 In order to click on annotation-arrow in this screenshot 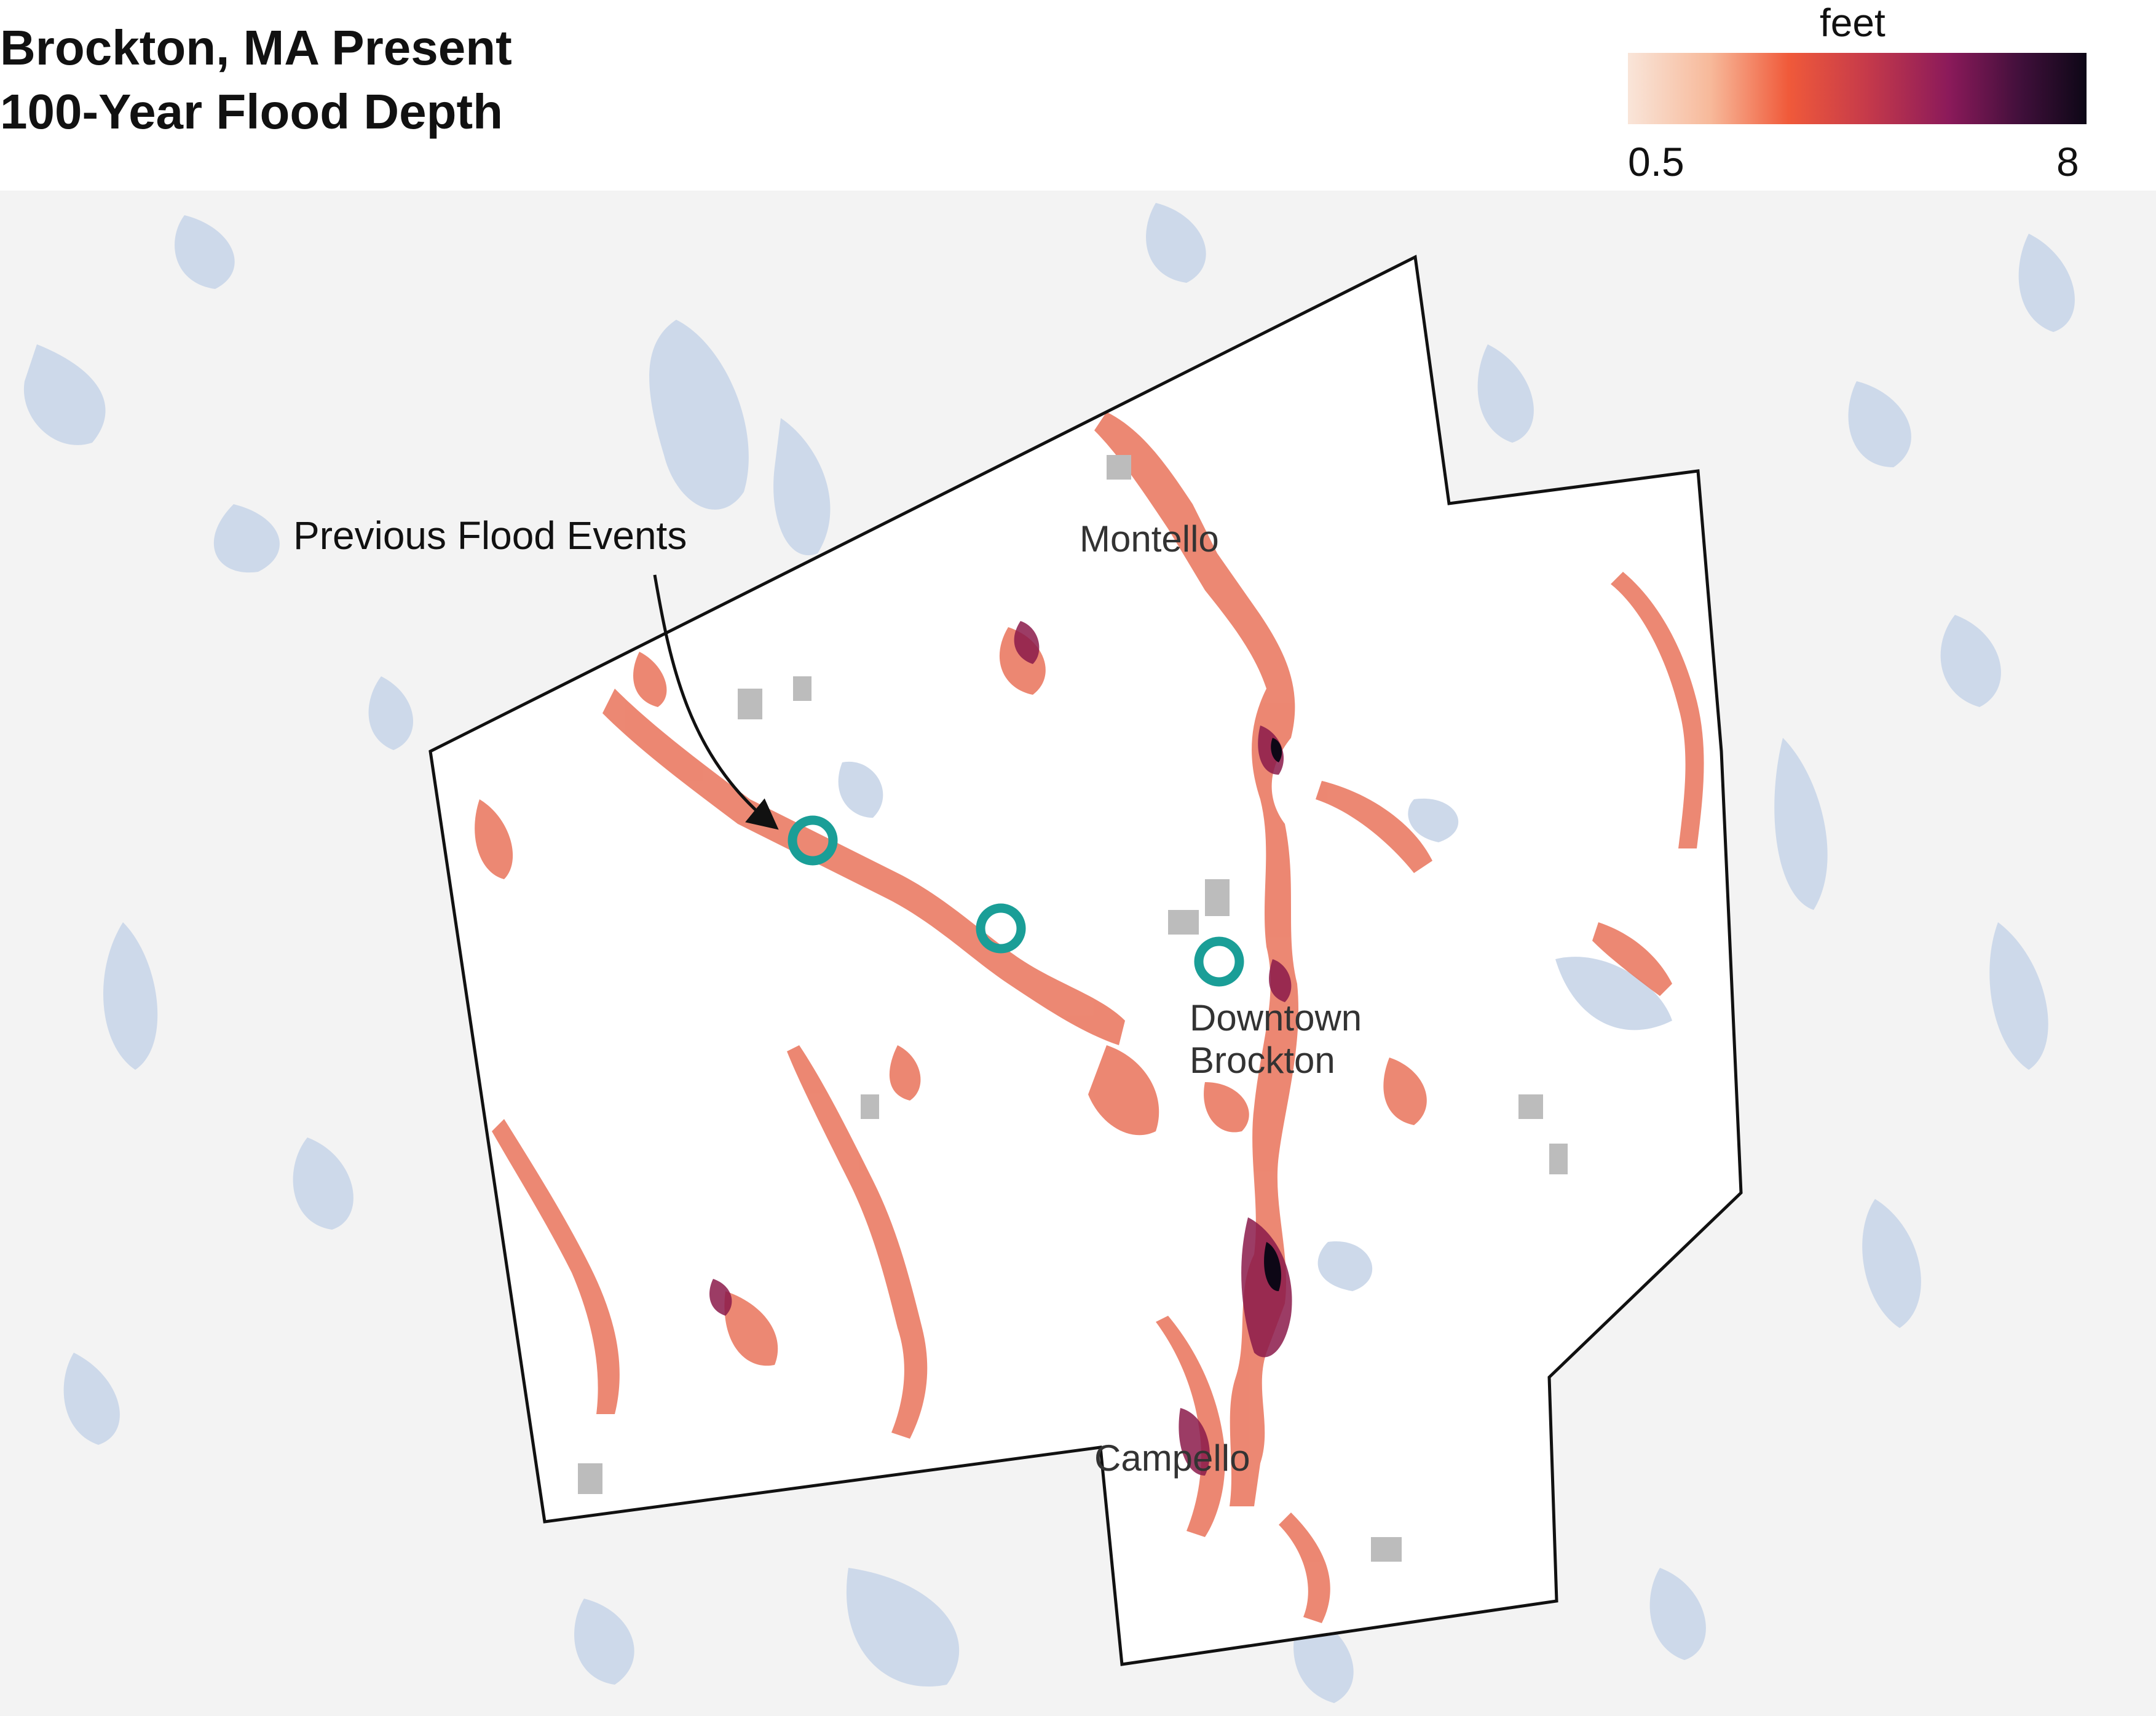, I will do `click(716, 702)`.